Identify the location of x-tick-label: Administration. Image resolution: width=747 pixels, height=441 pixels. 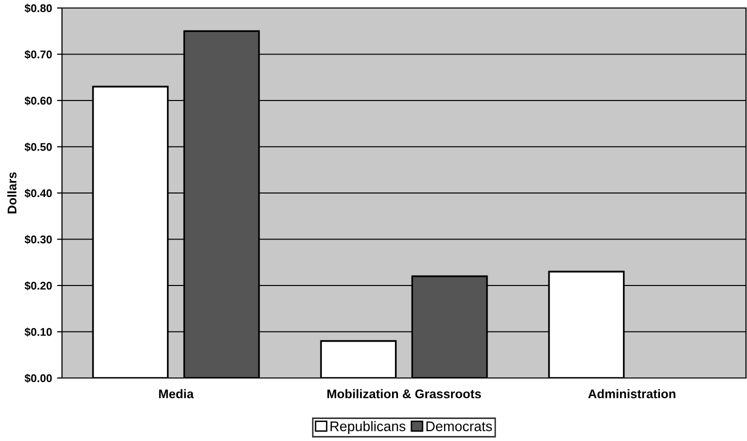
(632, 393).